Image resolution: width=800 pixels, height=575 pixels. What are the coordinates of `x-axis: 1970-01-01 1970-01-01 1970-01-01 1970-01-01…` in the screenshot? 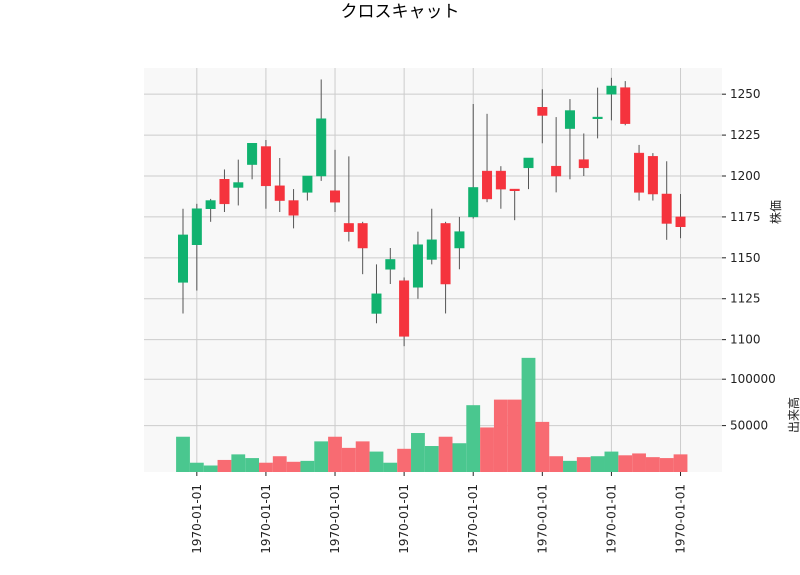 It's located at (439, 513).